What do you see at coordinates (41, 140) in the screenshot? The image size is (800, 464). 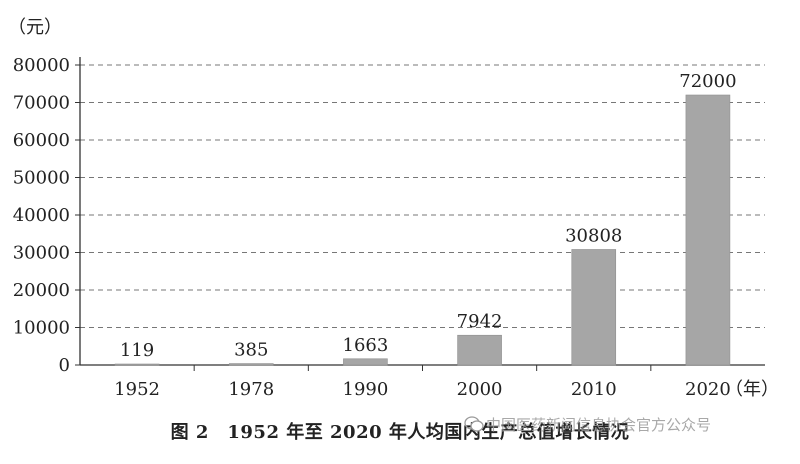 I see `y-tick-label: 60000` at bounding box center [41, 140].